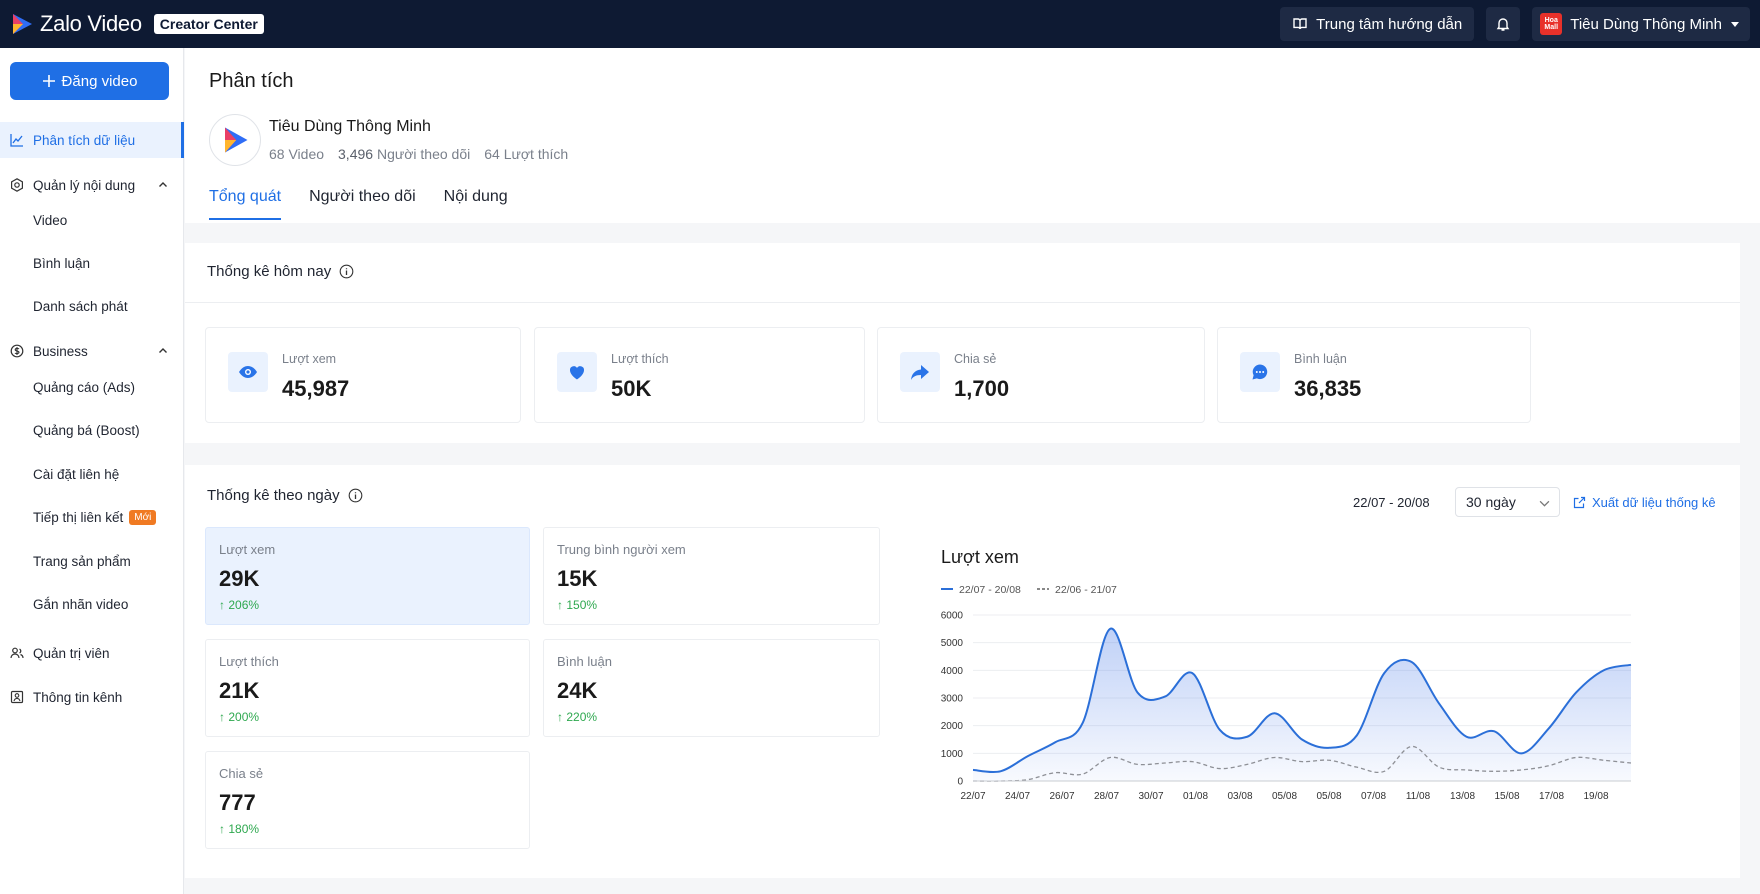  I want to click on stat-likes: Lượt thích 50K, so click(699, 375).